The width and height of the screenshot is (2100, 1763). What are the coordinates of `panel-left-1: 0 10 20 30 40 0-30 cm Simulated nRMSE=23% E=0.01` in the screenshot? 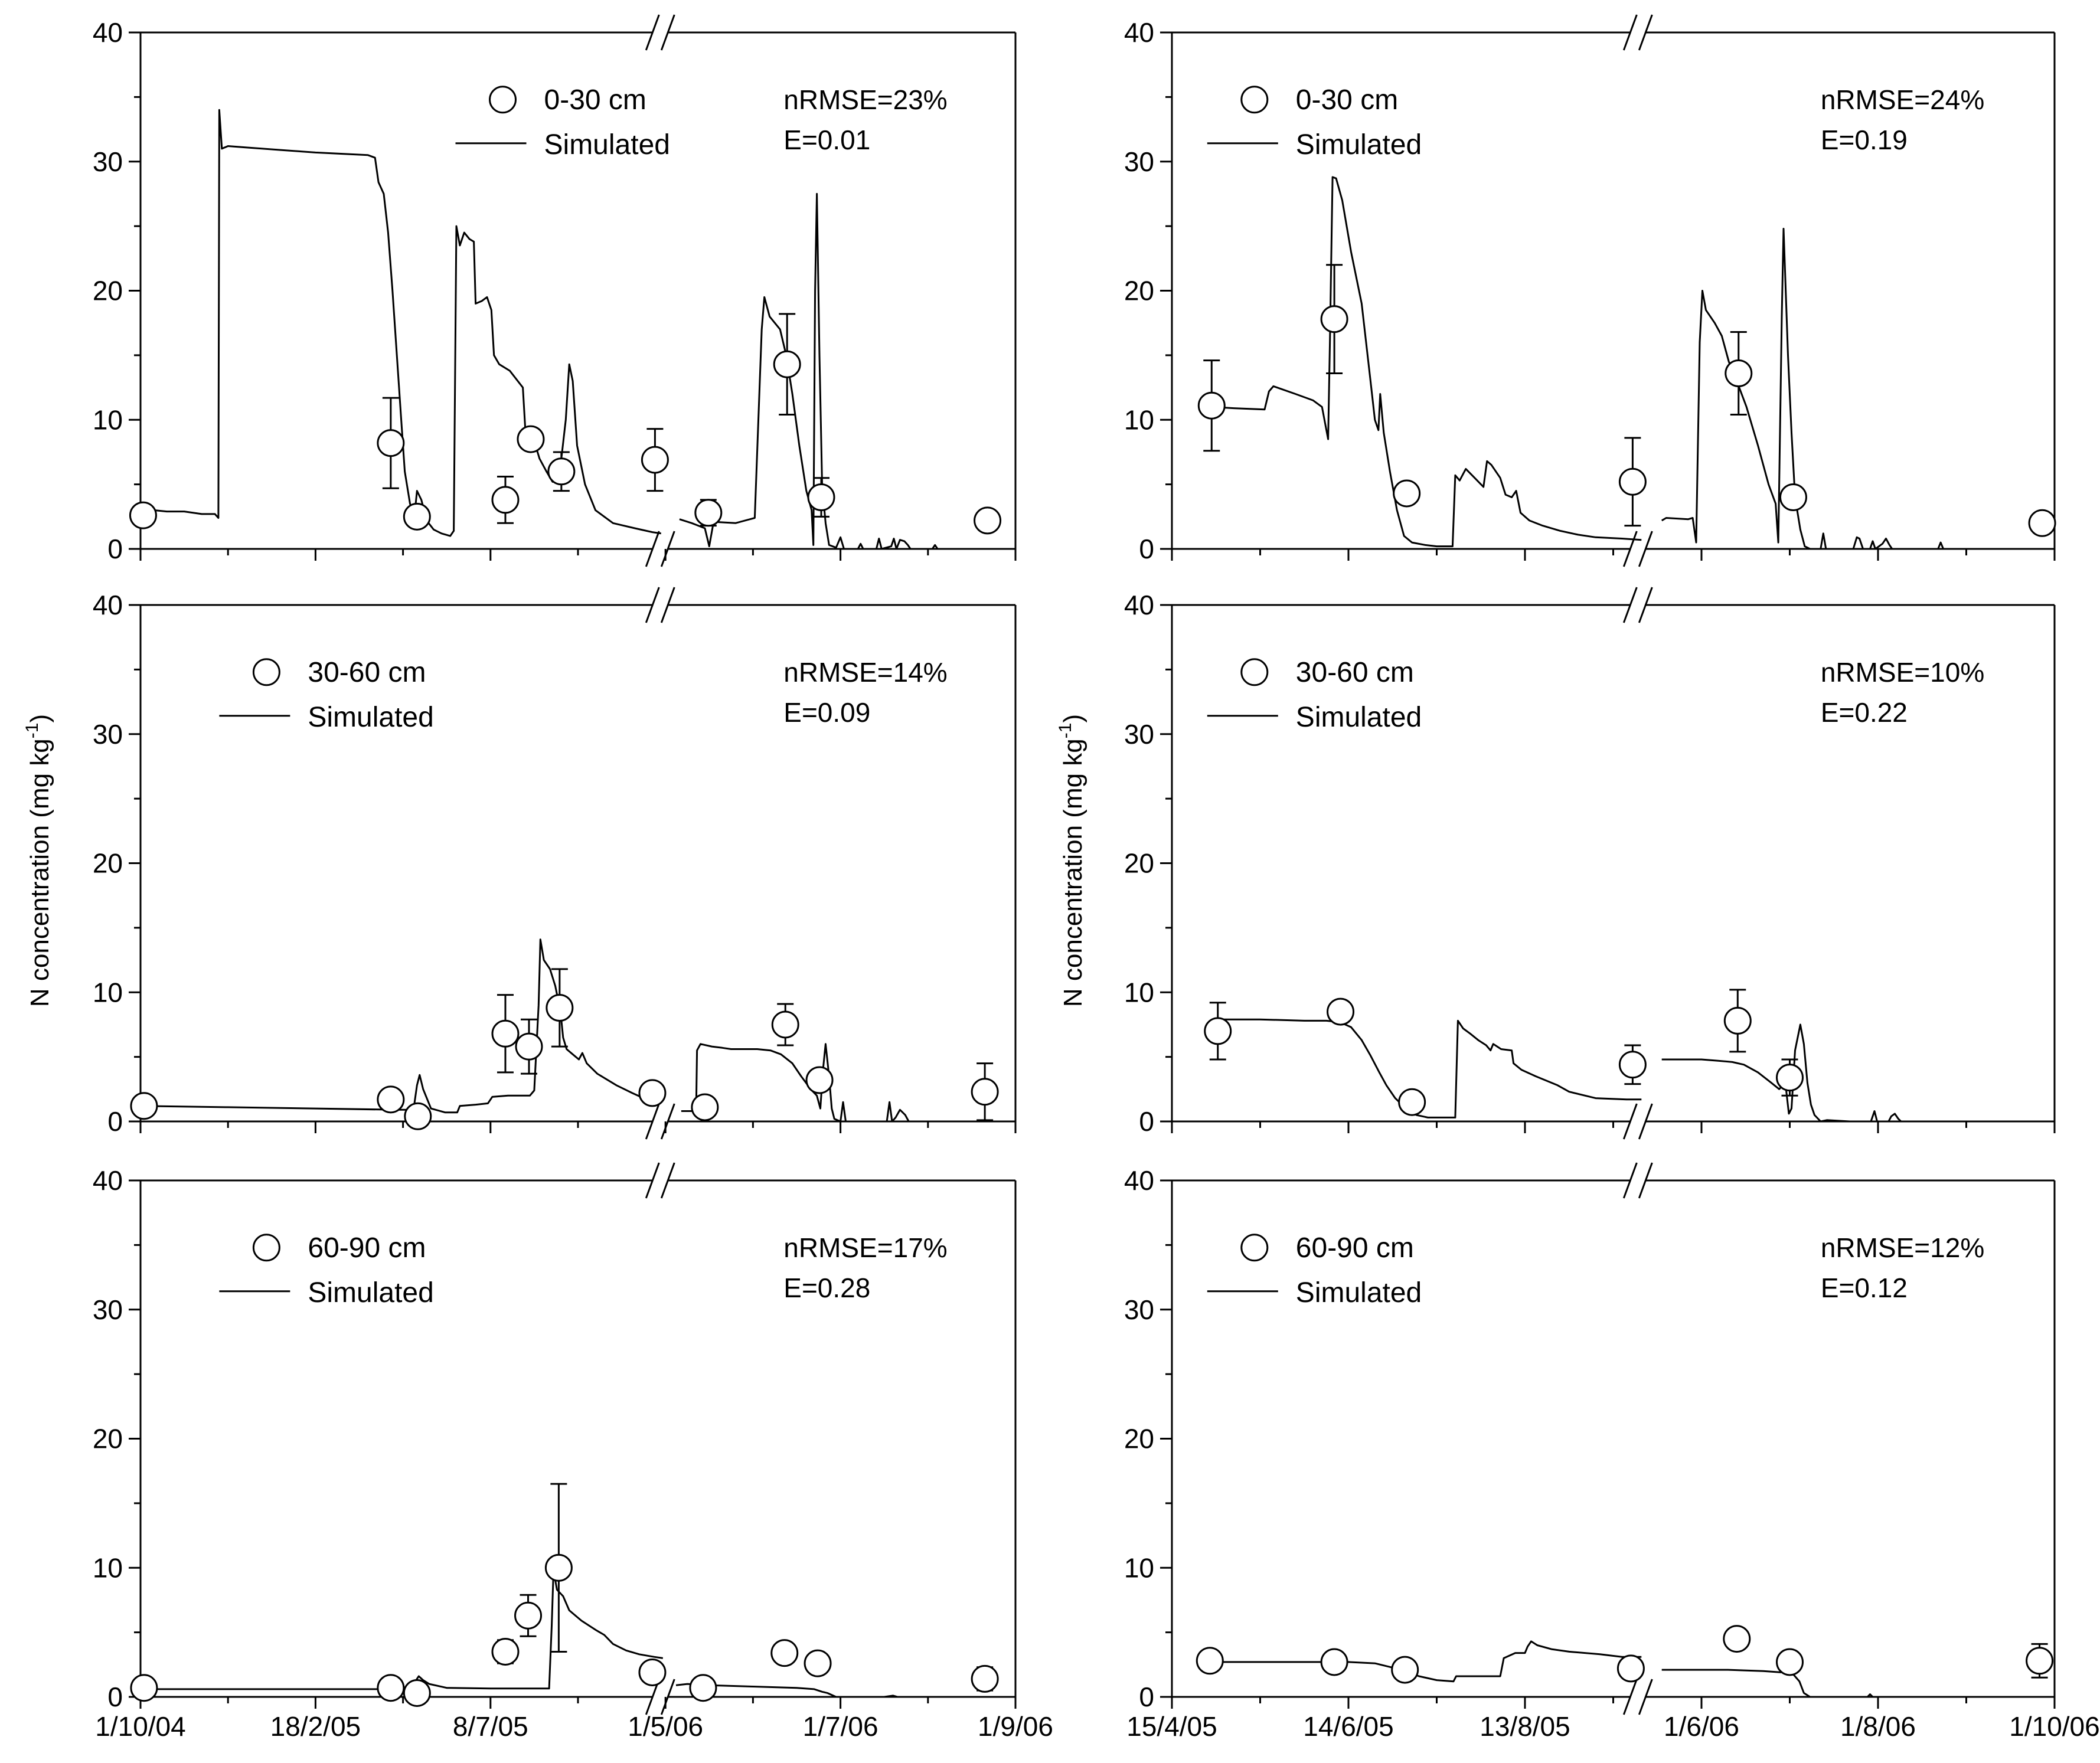 It's located at (555, 290).